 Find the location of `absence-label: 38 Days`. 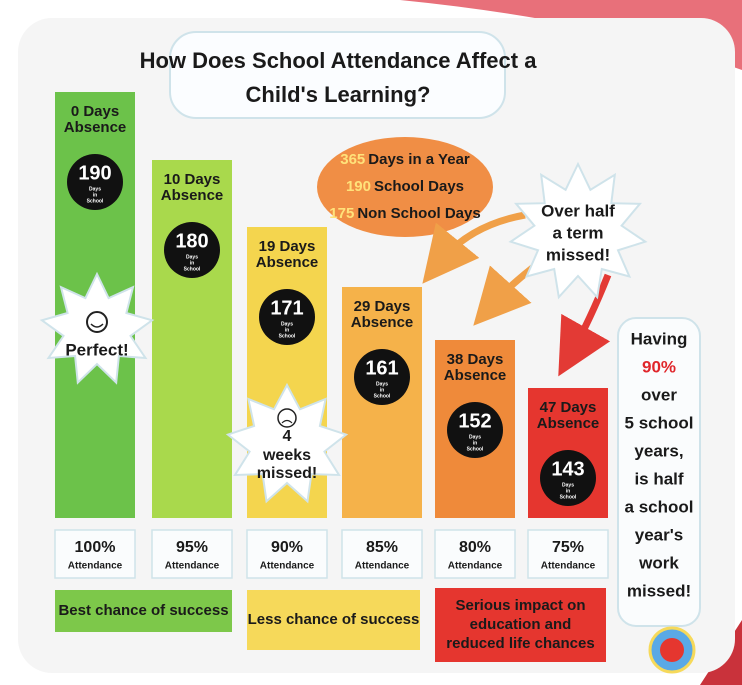

absence-label: 38 Days is located at coordinates (475, 359).